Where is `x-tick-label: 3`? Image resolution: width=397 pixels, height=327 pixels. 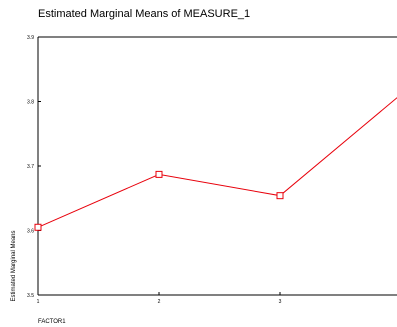
x-tick-label: 3 is located at coordinates (280, 302).